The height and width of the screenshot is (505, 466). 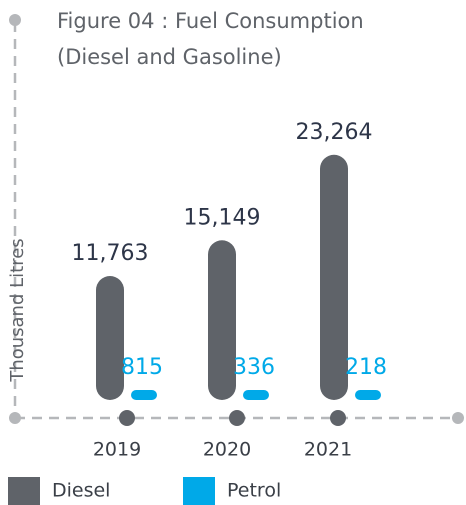 I want to click on data-label: 23,264, so click(x=334, y=132).